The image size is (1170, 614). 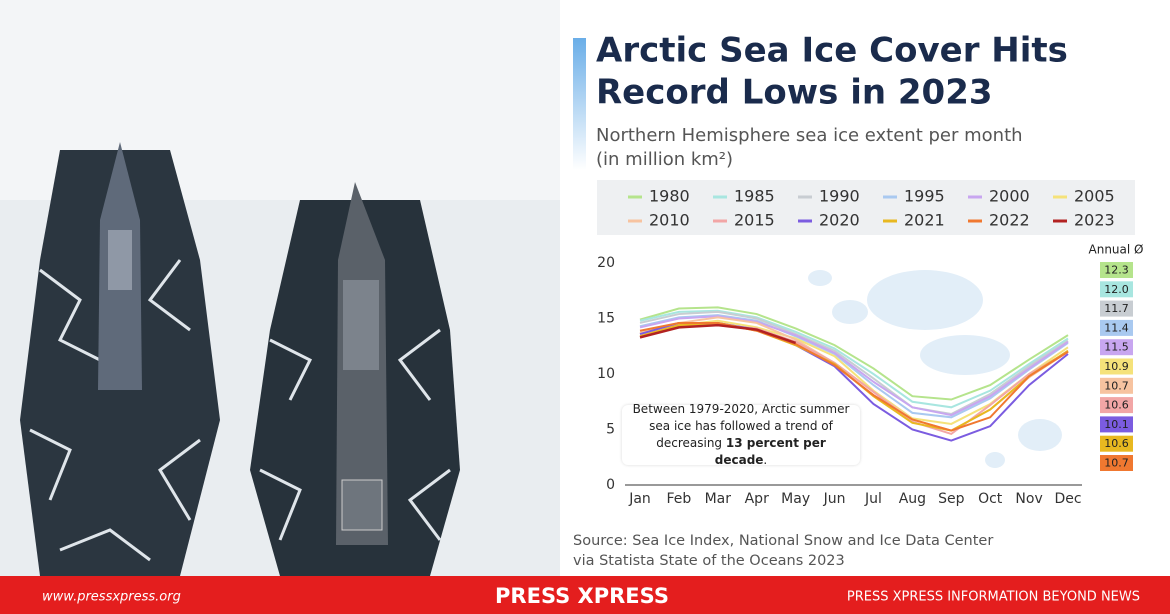 I want to click on annual-label: 11.7, so click(x=1116, y=308).